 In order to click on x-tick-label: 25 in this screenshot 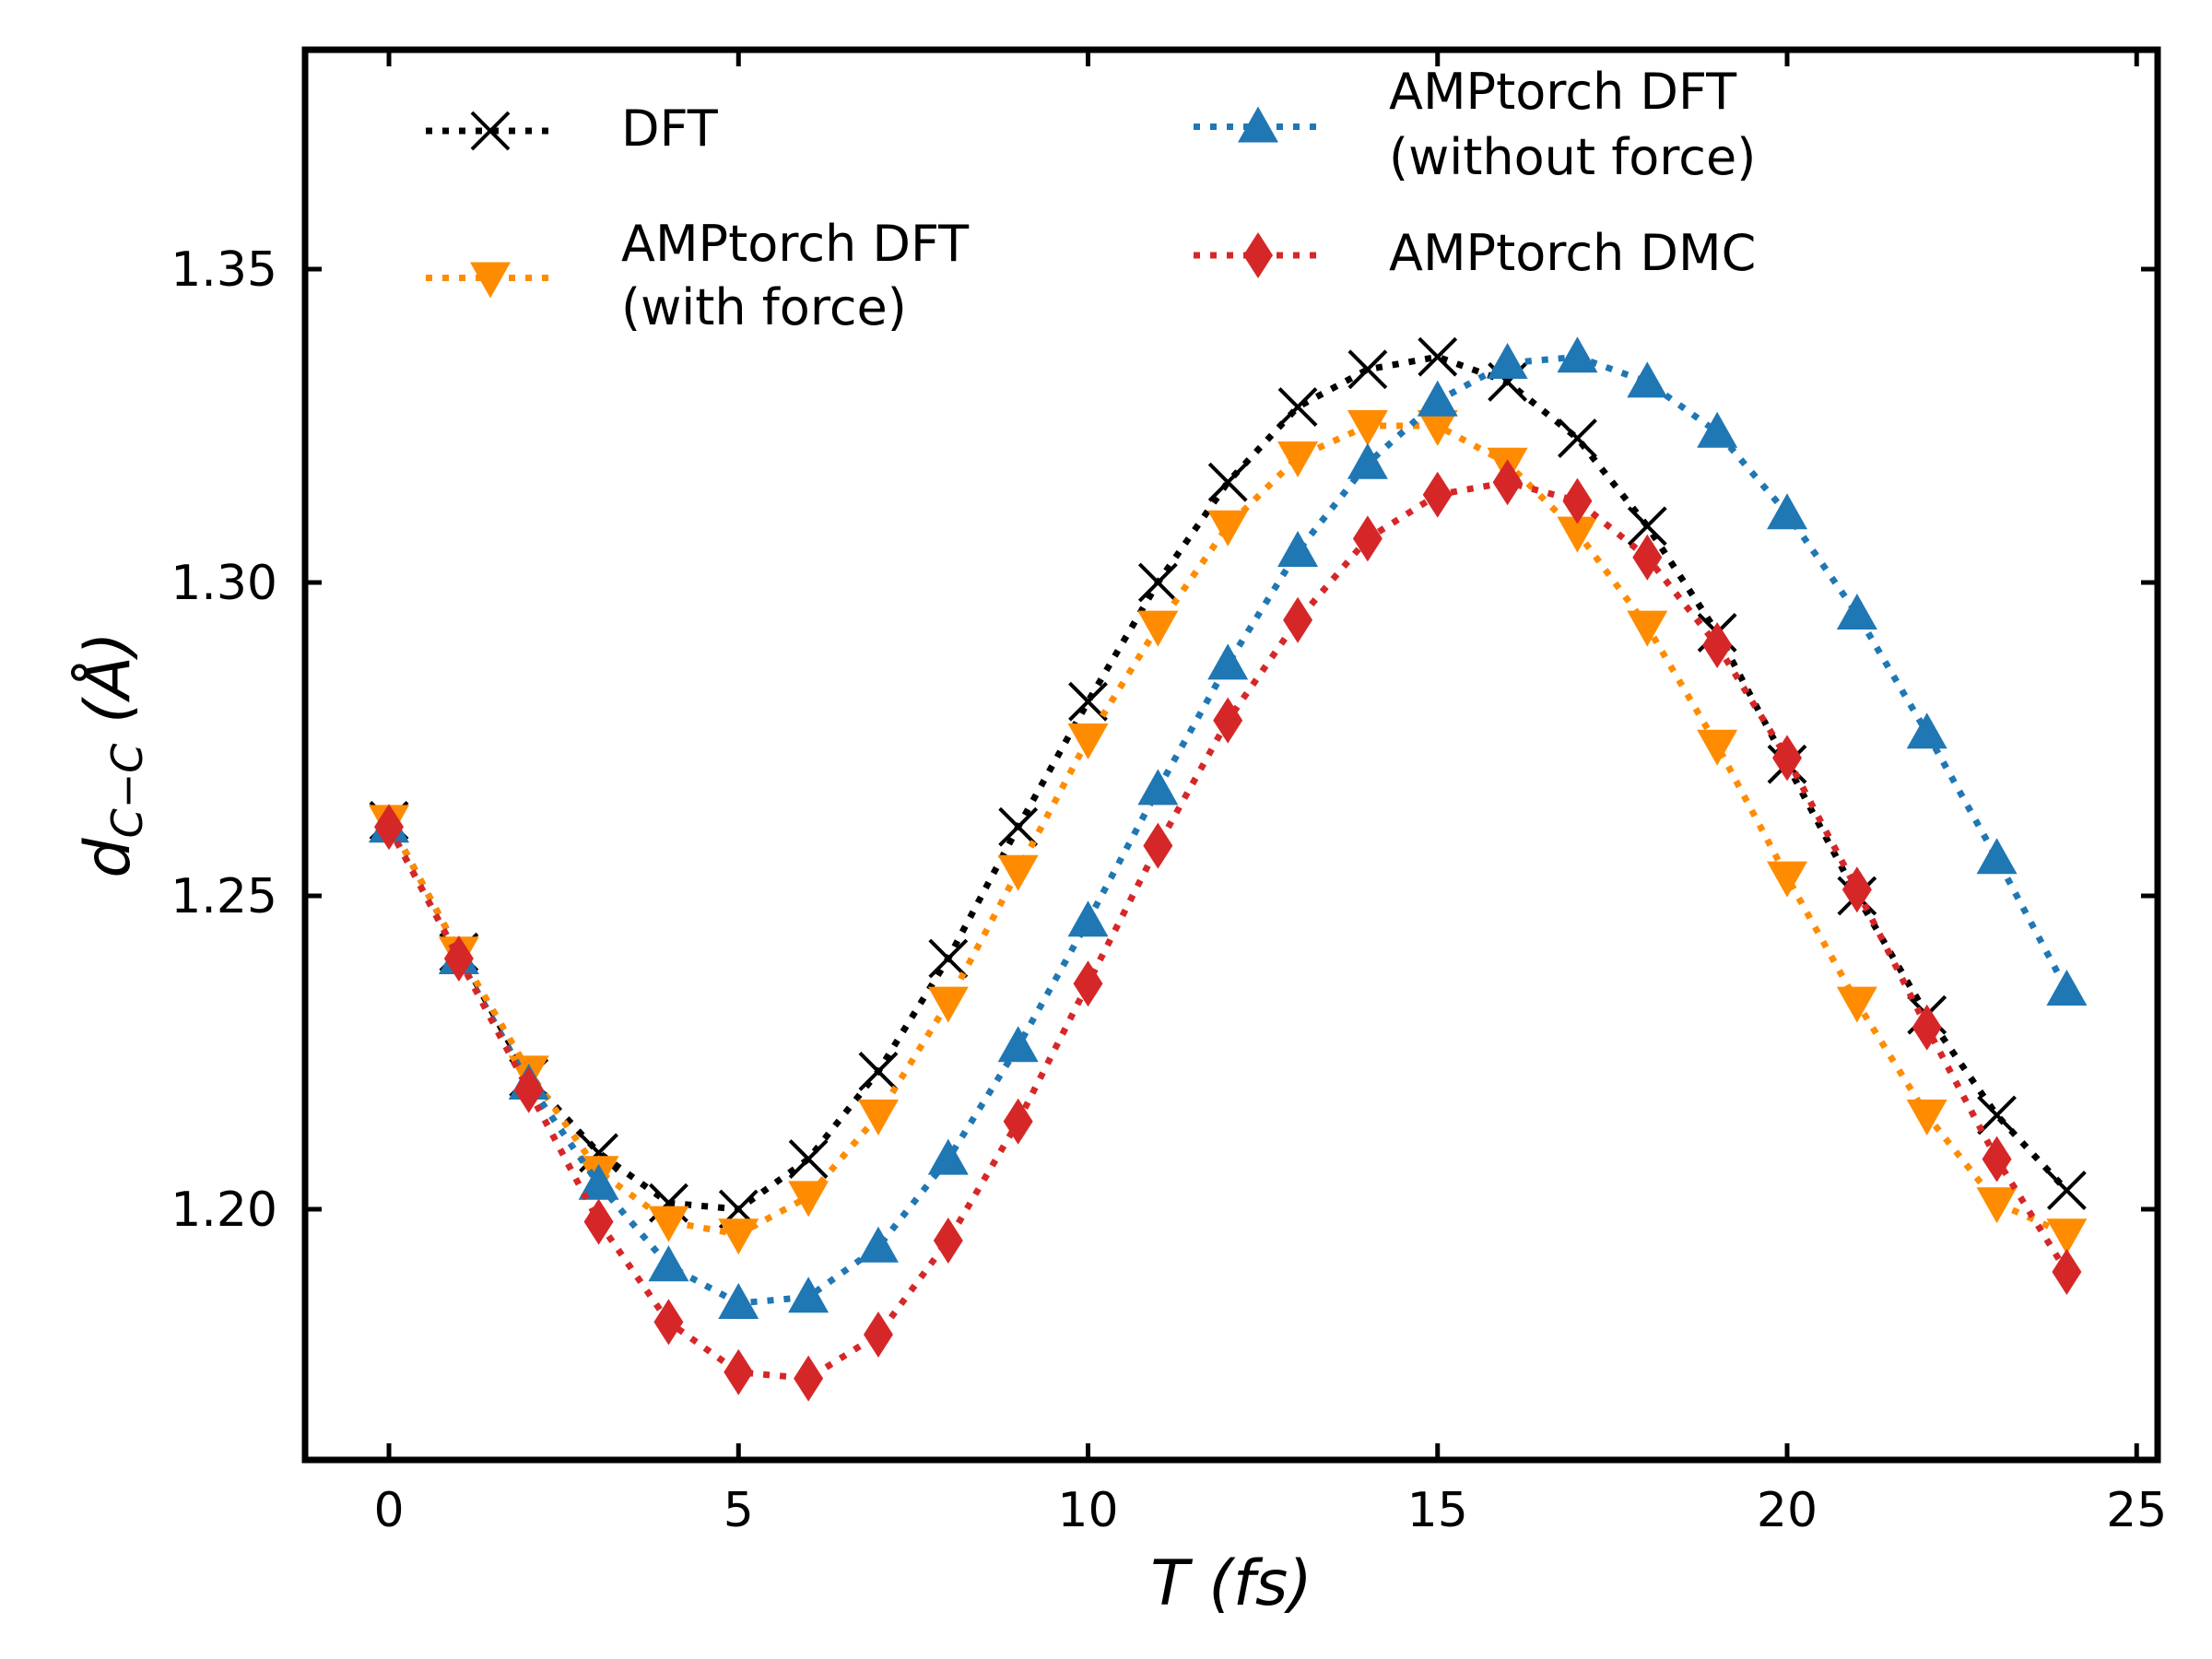, I will do `click(2136, 1510)`.